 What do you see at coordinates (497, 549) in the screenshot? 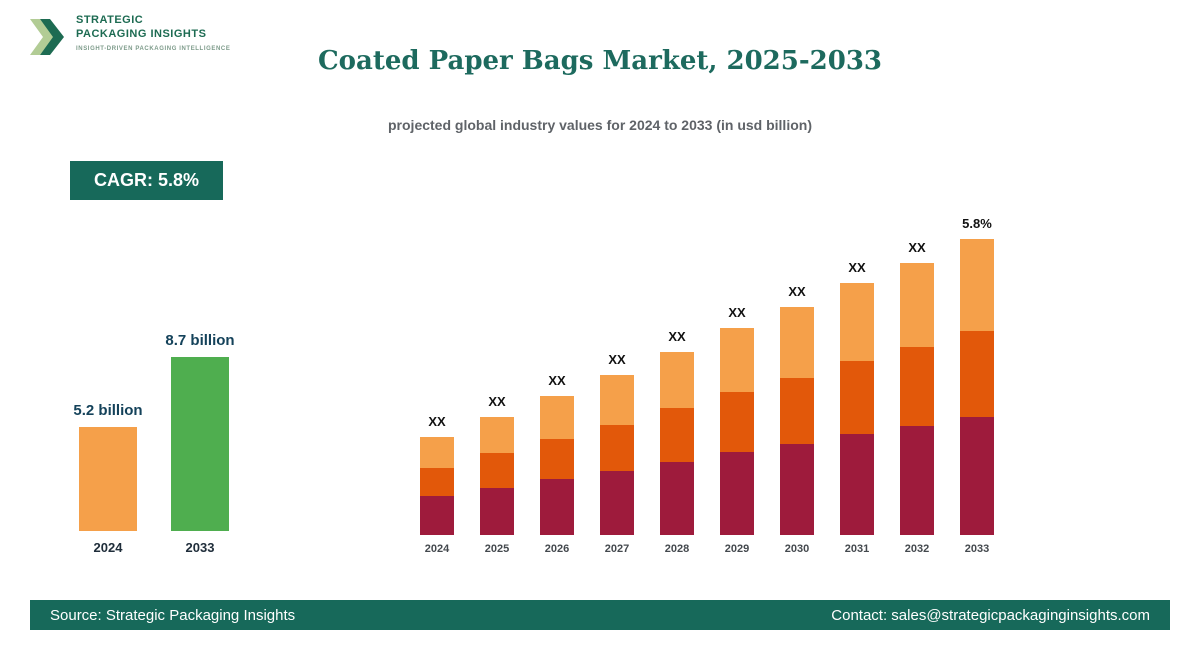
I see `bar-year-label: 2025` at bounding box center [497, 549].